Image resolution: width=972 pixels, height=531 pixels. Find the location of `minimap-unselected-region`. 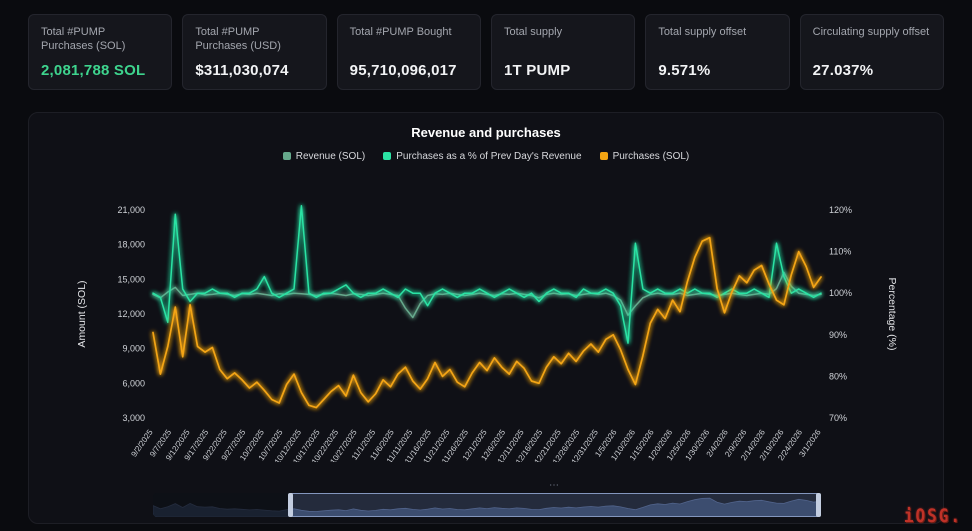

minimap-unselected-region is located at coordinates (221, 505).